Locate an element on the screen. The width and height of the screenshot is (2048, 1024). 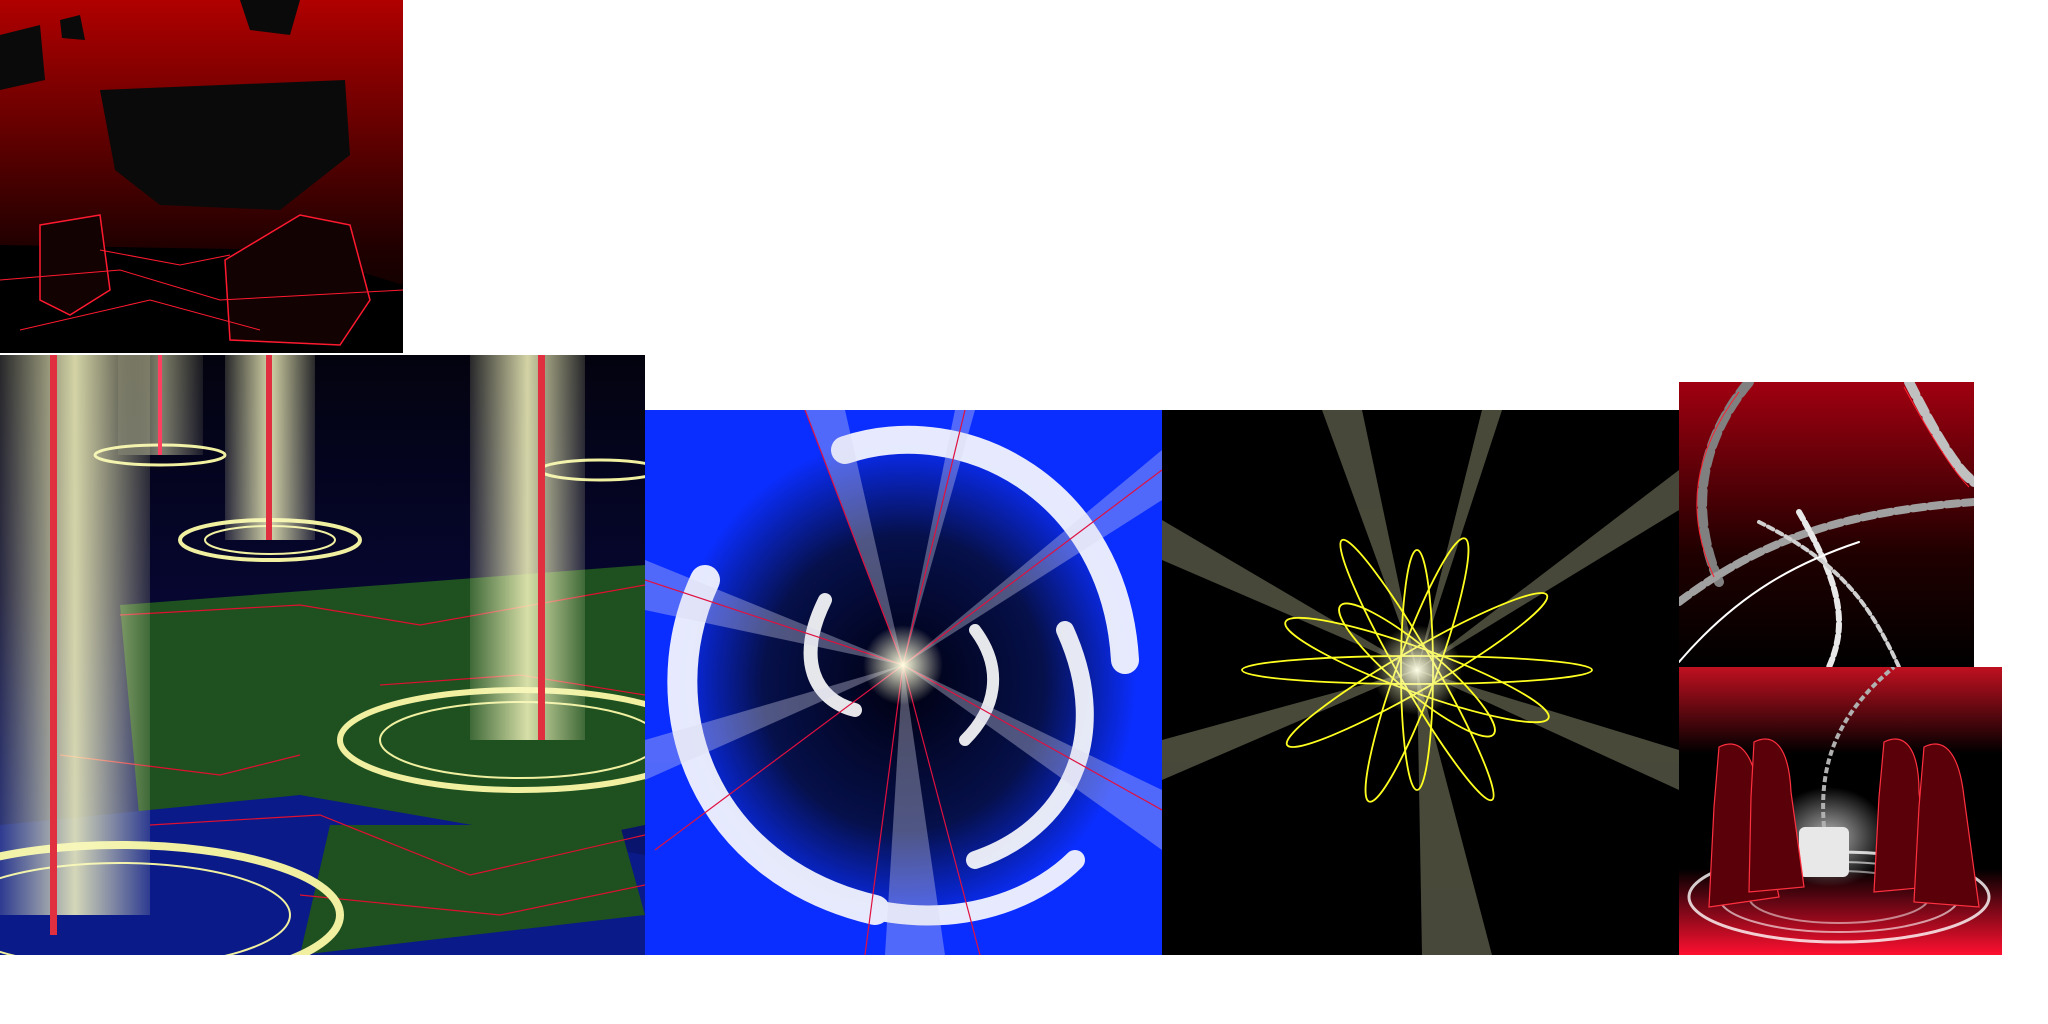
chains-art is located at coordinates (1826, 524).